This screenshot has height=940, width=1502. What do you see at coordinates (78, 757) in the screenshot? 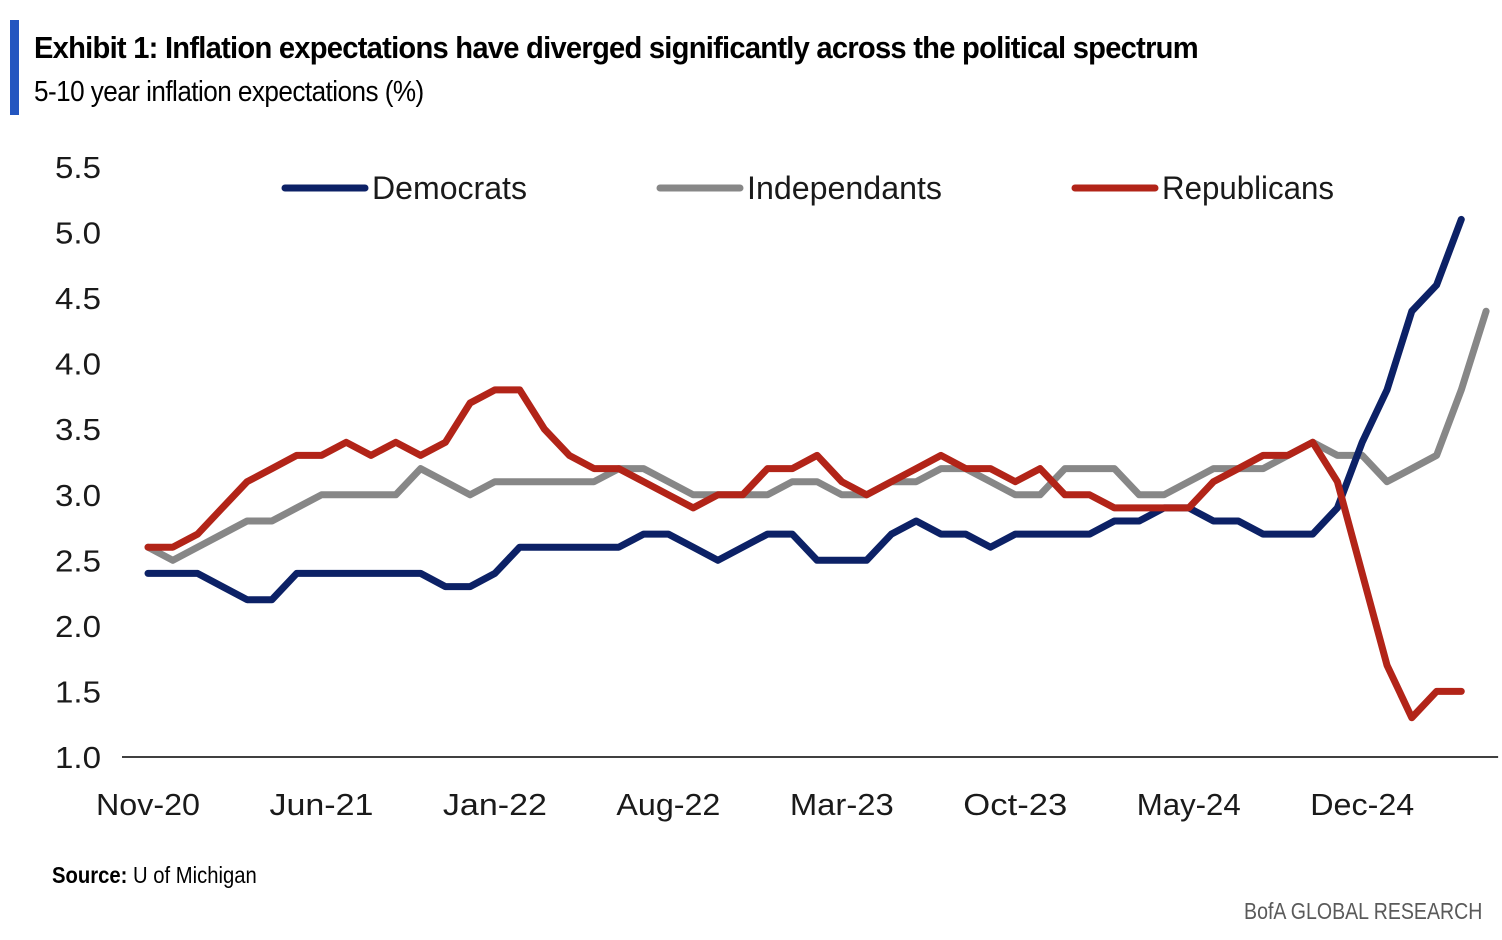
I see `y-tick-label: 1.0` at bounding box center [78, 757].